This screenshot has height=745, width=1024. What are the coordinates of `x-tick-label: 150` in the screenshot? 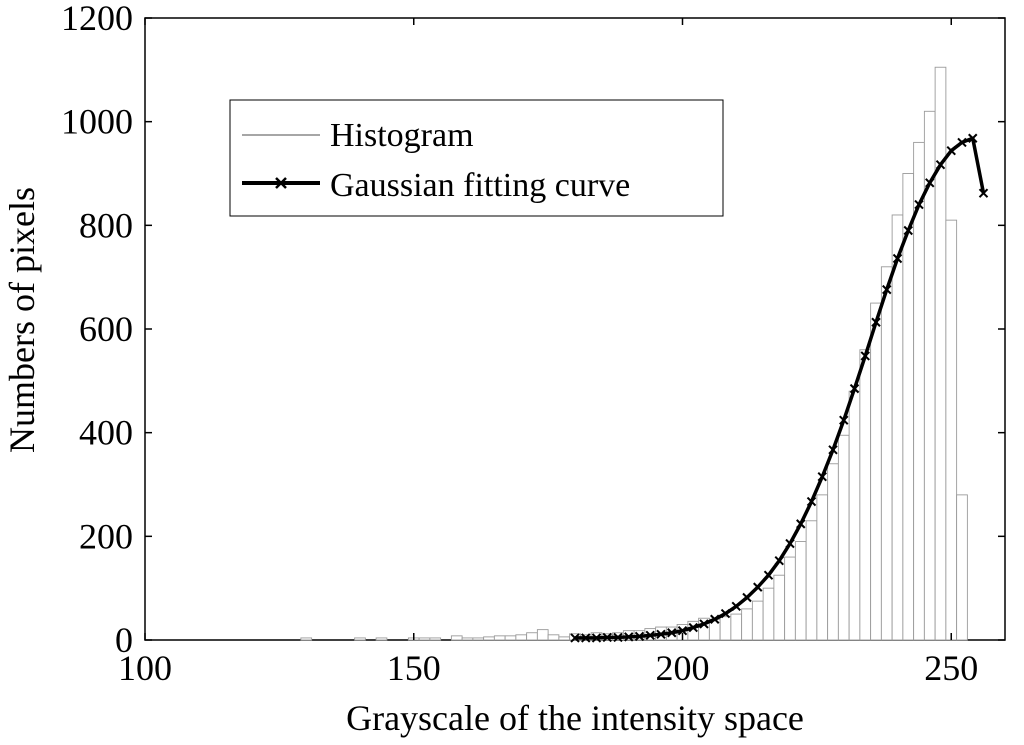 It's located at (414, 668).